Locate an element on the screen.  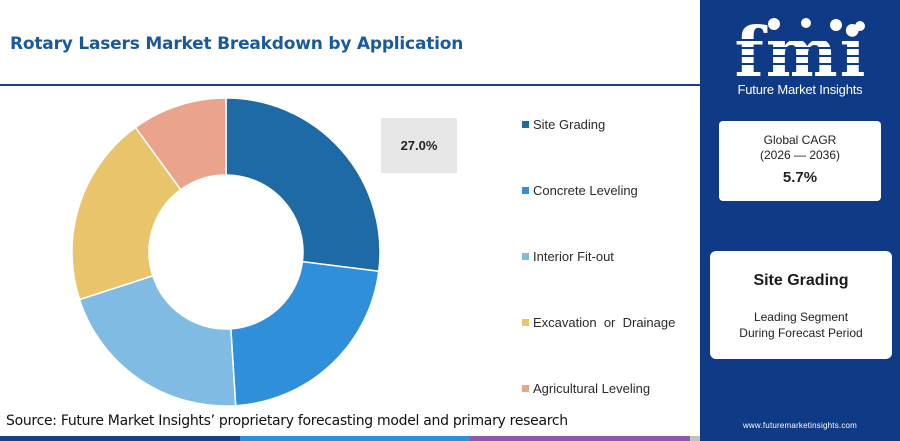
cagr-card: Global CAGR (2026 — 2036) 5.7% is located at coordinates (800, 161).